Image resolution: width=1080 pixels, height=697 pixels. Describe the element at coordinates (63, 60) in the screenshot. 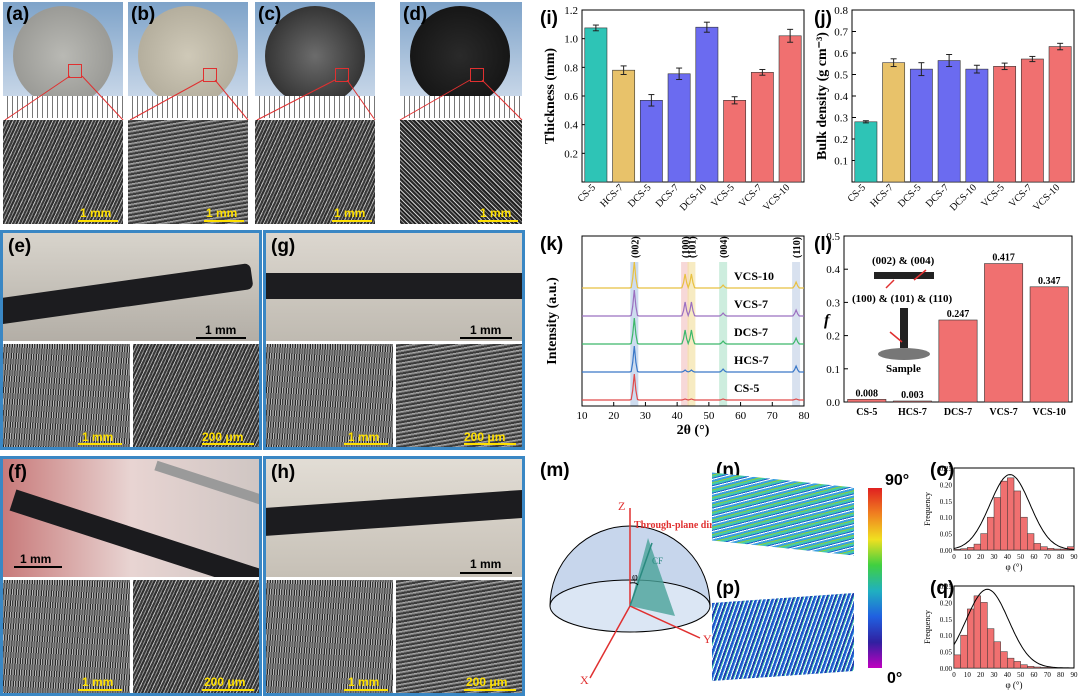

I see `photo-panel-a` at that location.